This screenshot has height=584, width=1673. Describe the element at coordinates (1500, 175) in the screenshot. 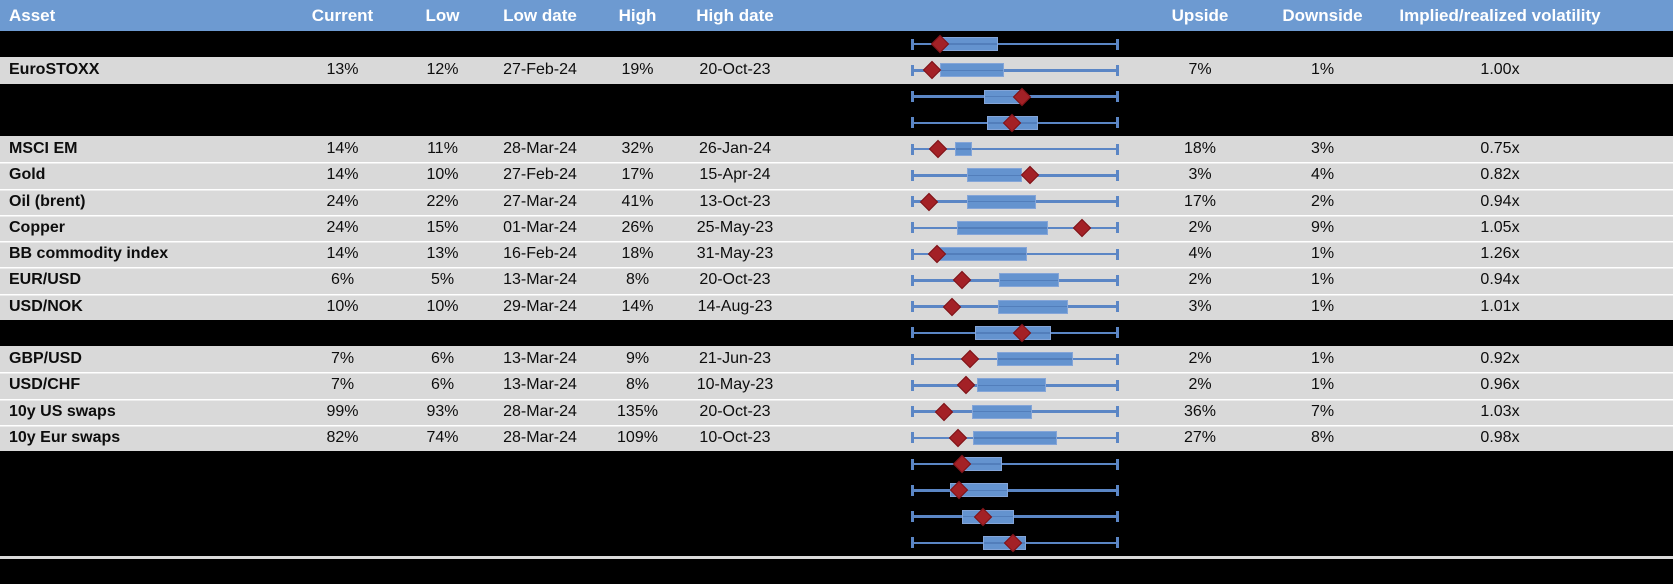

I see `cell-impl-real-vol: 0.82x` at that location.